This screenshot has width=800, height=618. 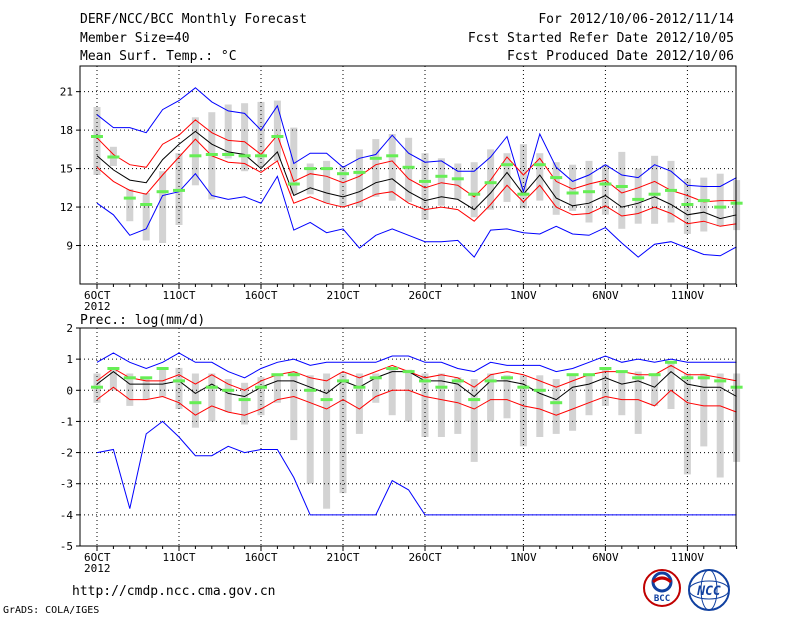 What do you see at coordinates (69, 359) in the screenshot?
I see `y-tick-label: 1` at bounding box center [69, 359].